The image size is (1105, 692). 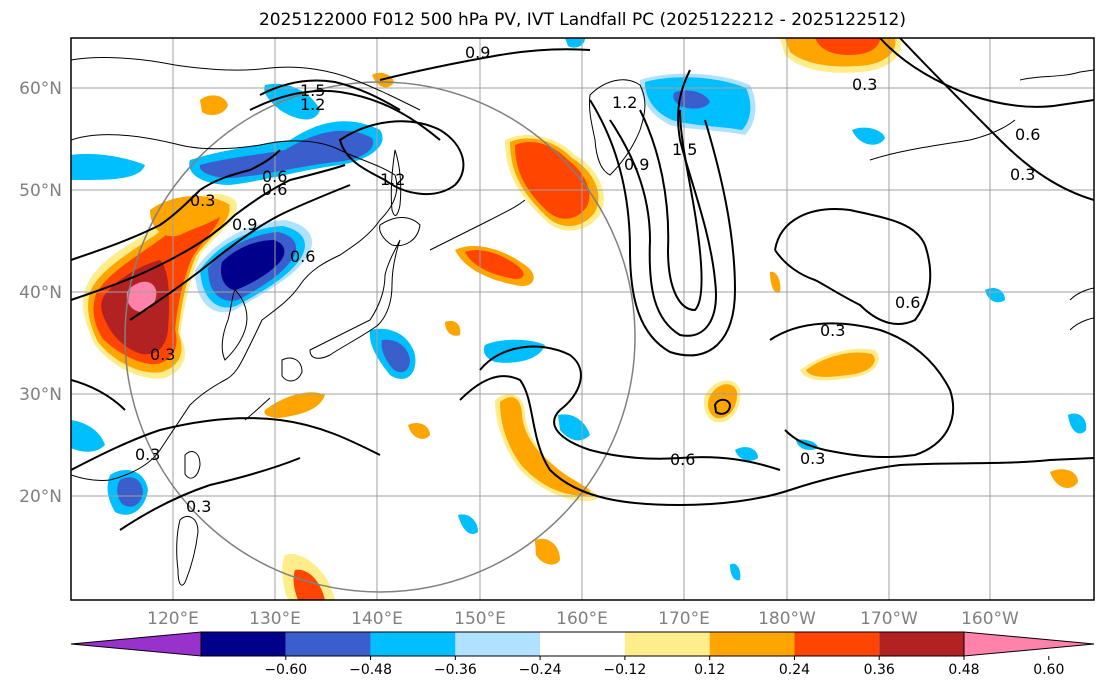 What do you see at coordinates (684, 619) in the screenshot?
I see `lon-label-170e: 170°E` at bounding box center [684, 619].